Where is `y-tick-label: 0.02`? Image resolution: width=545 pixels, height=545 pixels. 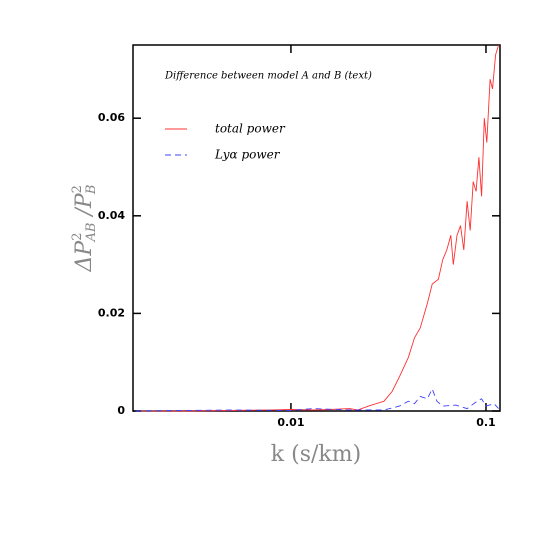 y-tick-label: 0.02 is located at coordinates (111, 312).